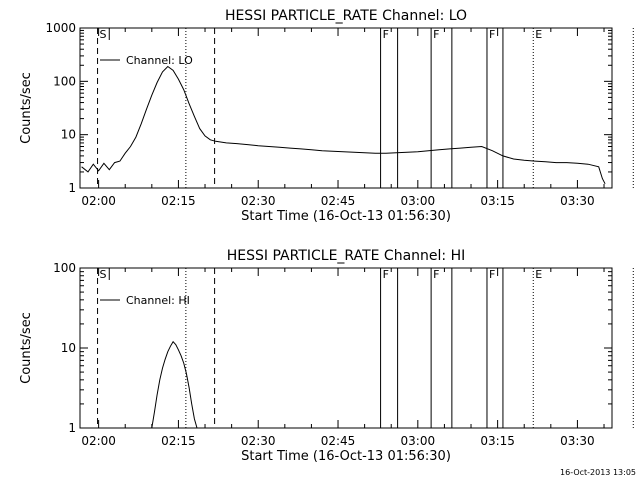 The height and width of the screenshot is (480, 640). Describe the element at coordinates (346, 16) in the screenshot. I see `chart-title: HESSI PARTICLE_RATE Channel: LO` at that location.